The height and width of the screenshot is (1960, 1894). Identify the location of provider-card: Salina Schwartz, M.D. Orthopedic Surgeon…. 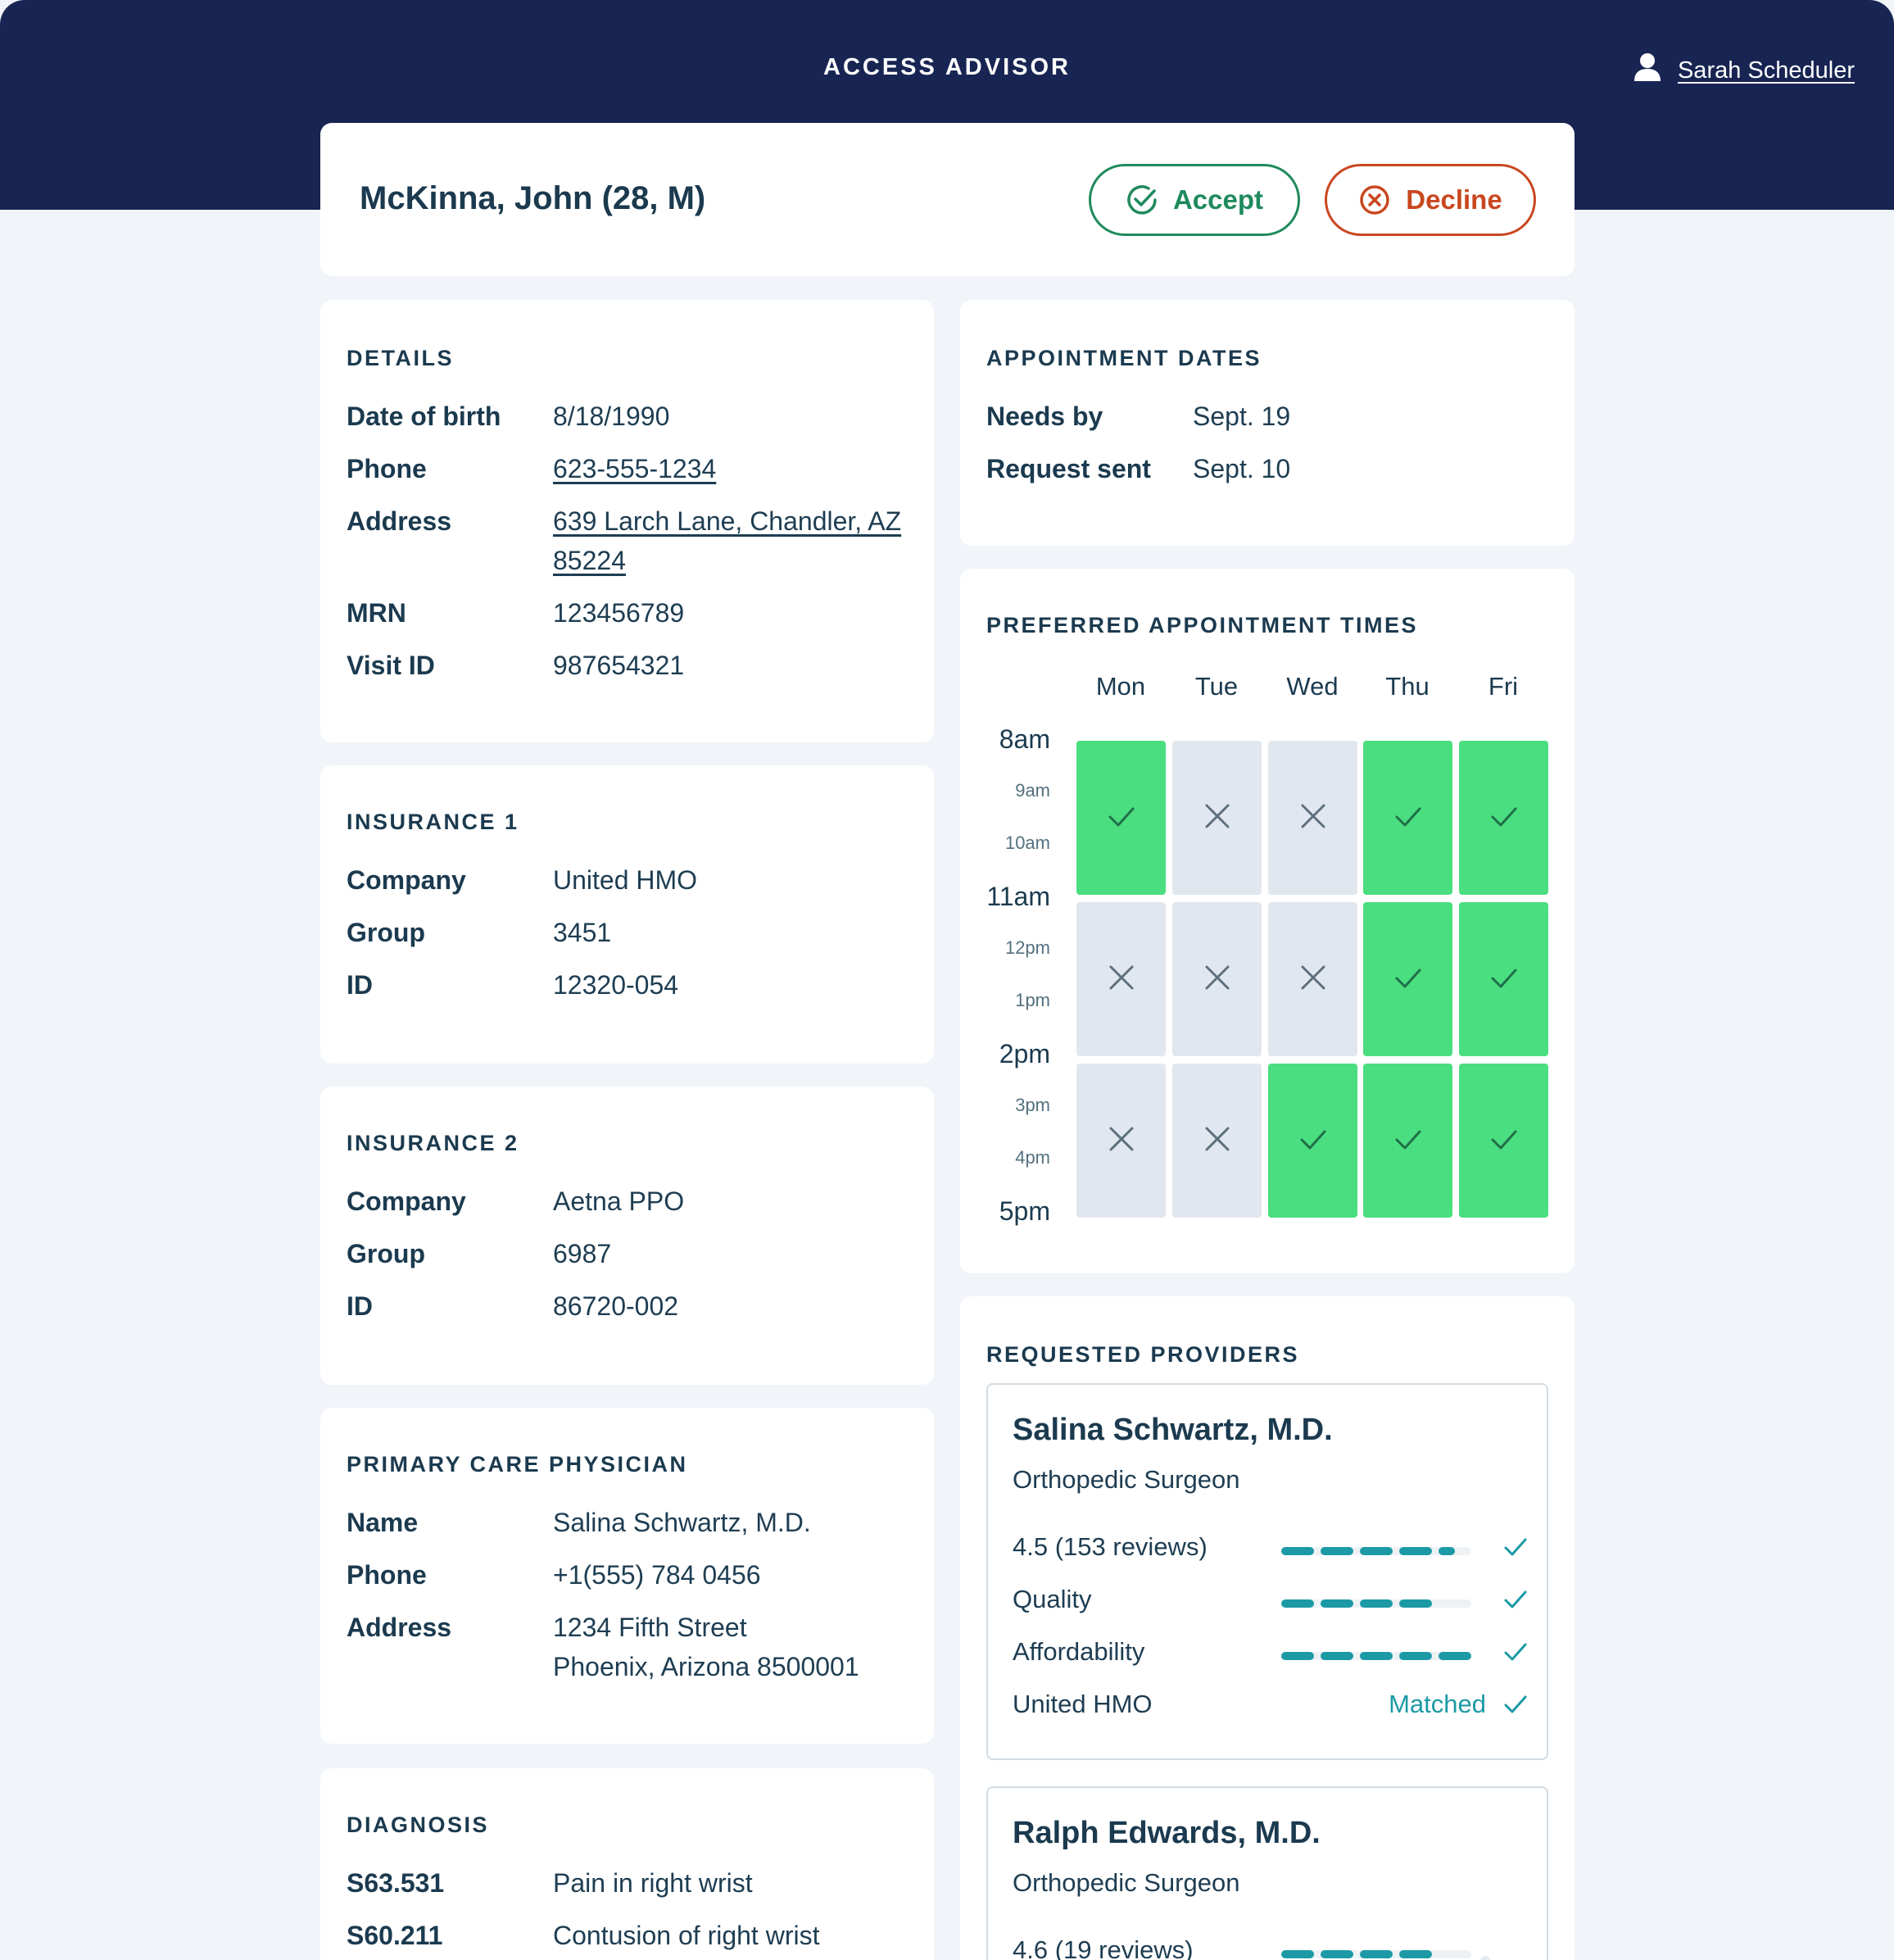
(1267, 1571).